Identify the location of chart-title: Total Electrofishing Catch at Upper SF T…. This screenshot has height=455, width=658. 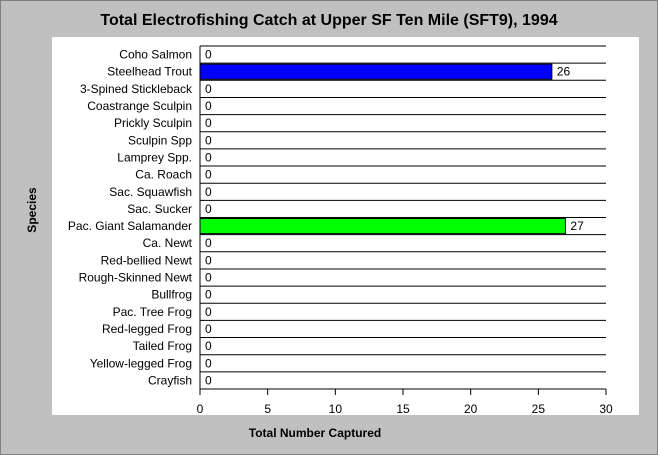
(329, 20).